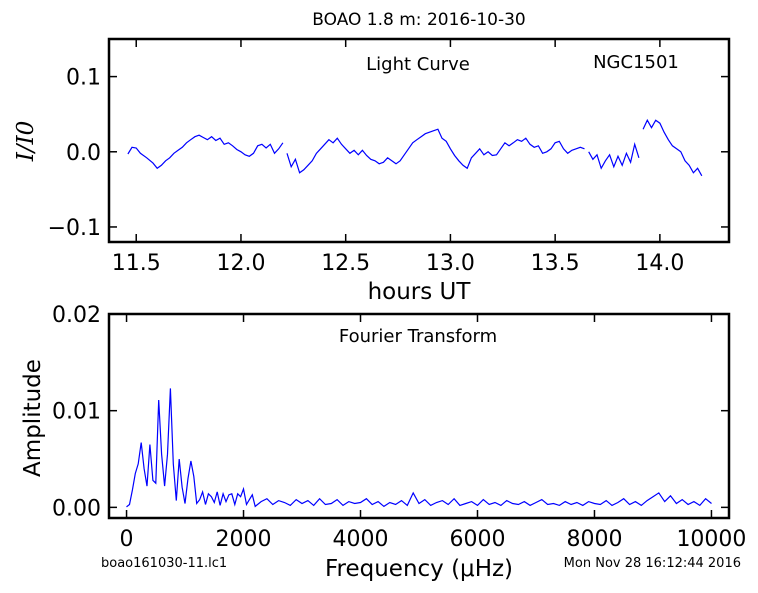 The height and width of the screenshot is (593, 758). What do you see at coordinates (636, 62) in the screenshot?
I see `object-name-label: NGC1501` at bounding box center [636, 62].